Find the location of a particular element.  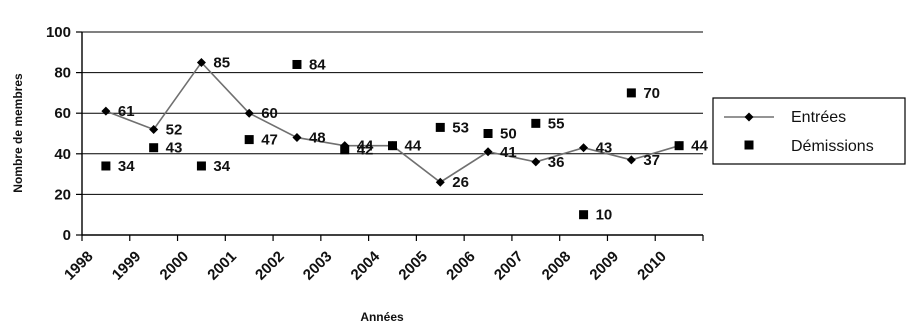

y-tick-label-100: 100 is located at coordinates (58, 32).